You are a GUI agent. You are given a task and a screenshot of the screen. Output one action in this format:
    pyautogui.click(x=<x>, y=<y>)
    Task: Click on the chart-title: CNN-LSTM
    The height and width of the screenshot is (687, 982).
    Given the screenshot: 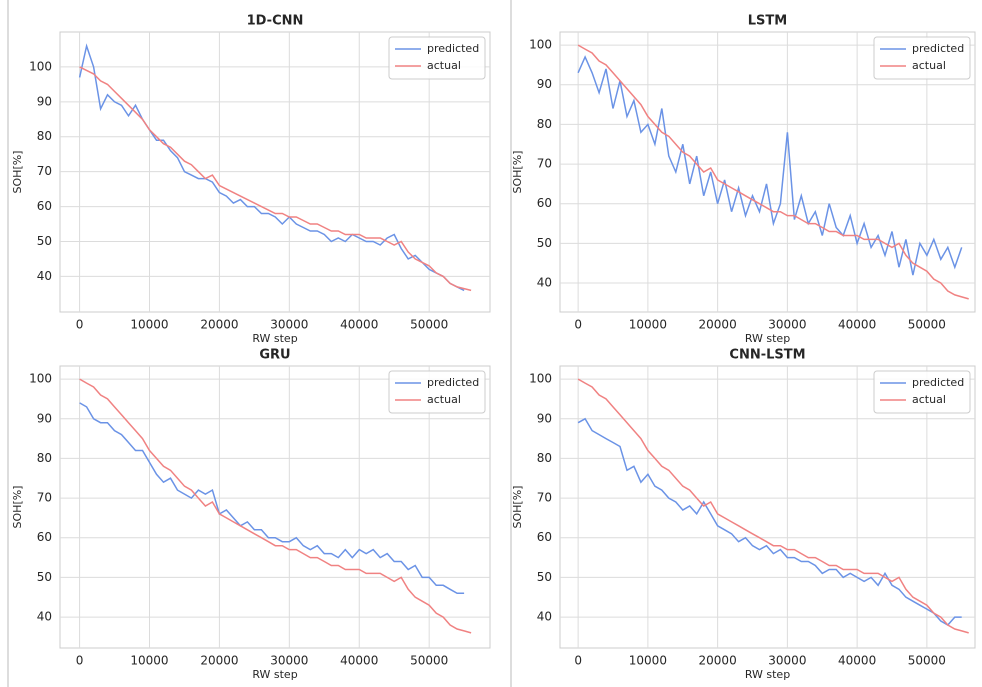 What is the action you would take?
    pyautogui.click(x=767, y=355)
    